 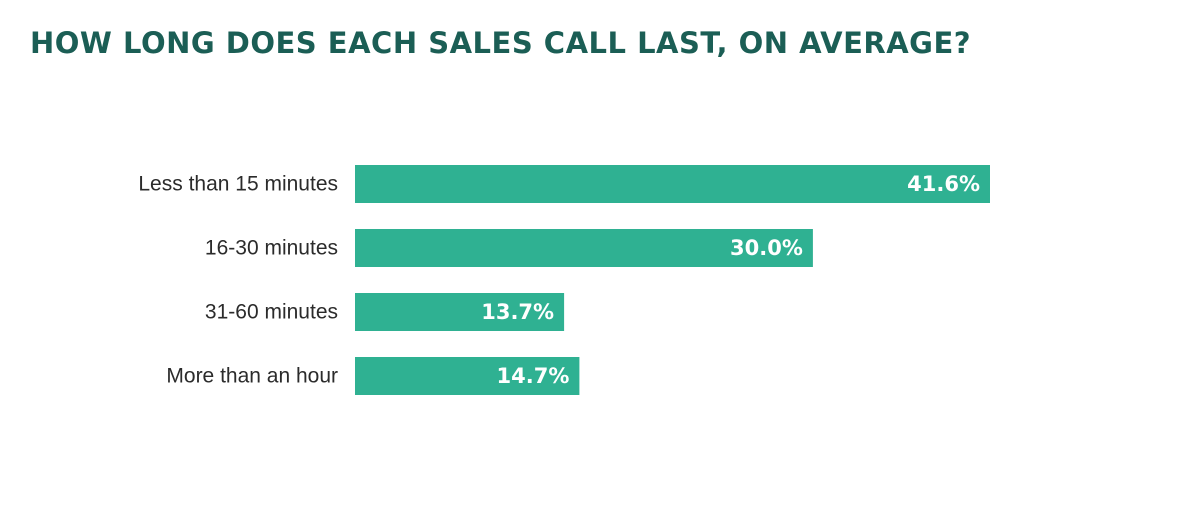 What do you see at coordinates (238, 184) in the screenshot?
I see `category-label-0: Less than 15 minutes` at bounding box center [238, 184].